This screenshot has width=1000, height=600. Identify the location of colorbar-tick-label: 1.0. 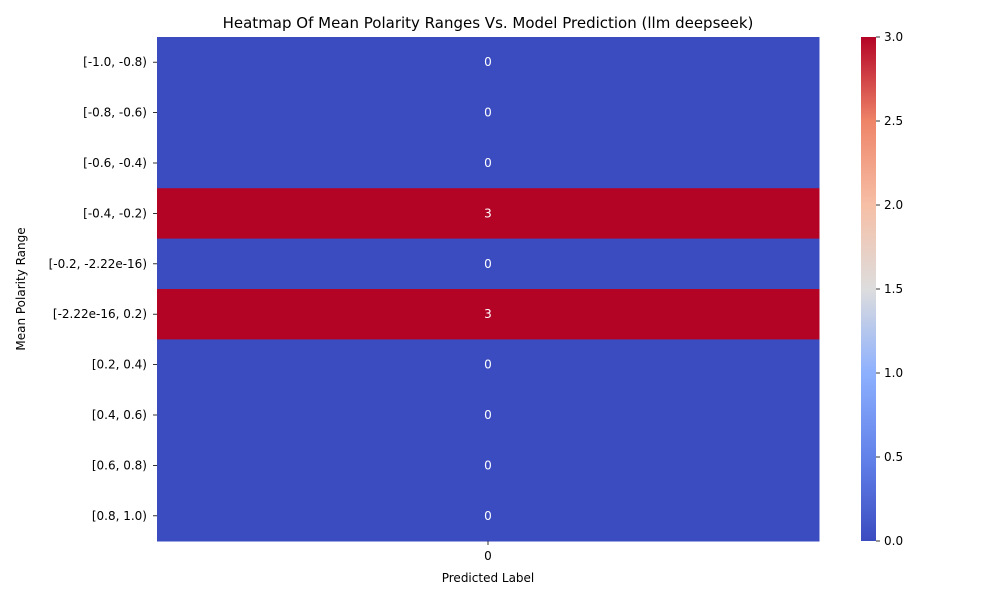
(893, 373).